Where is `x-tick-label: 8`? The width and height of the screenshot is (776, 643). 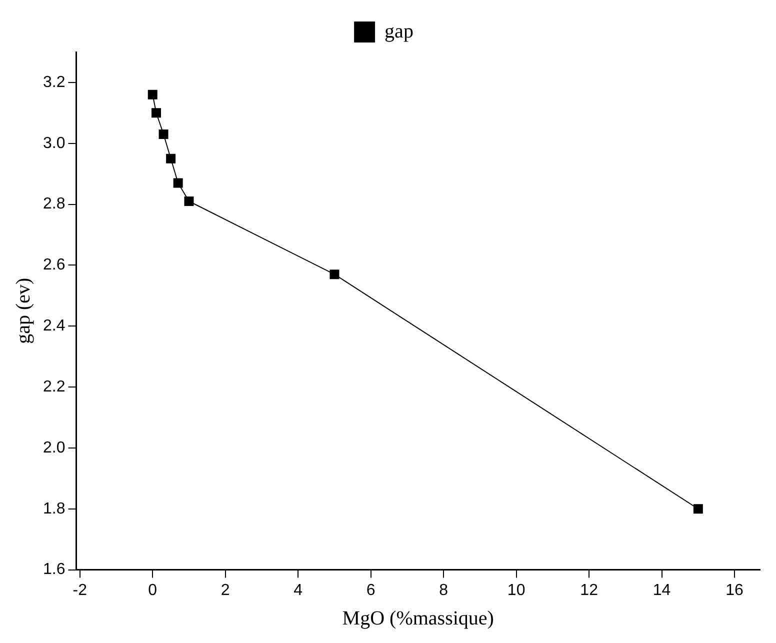
x-tick-label: 8 is located at coordinates (443, 590).